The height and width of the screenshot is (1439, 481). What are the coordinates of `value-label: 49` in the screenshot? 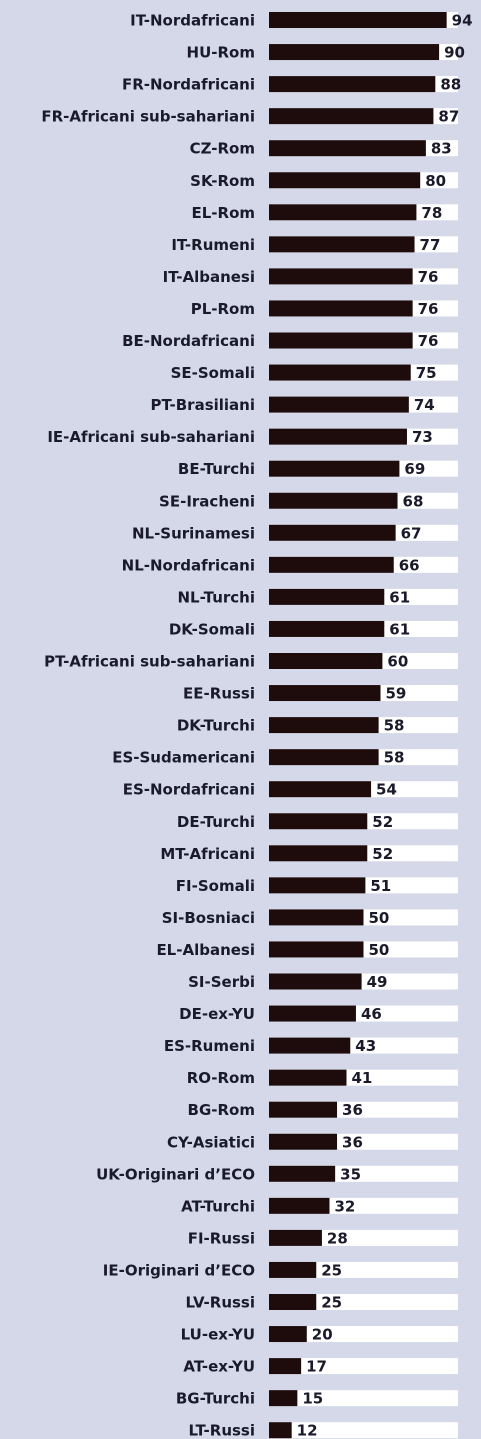 It's located at (377, 982).